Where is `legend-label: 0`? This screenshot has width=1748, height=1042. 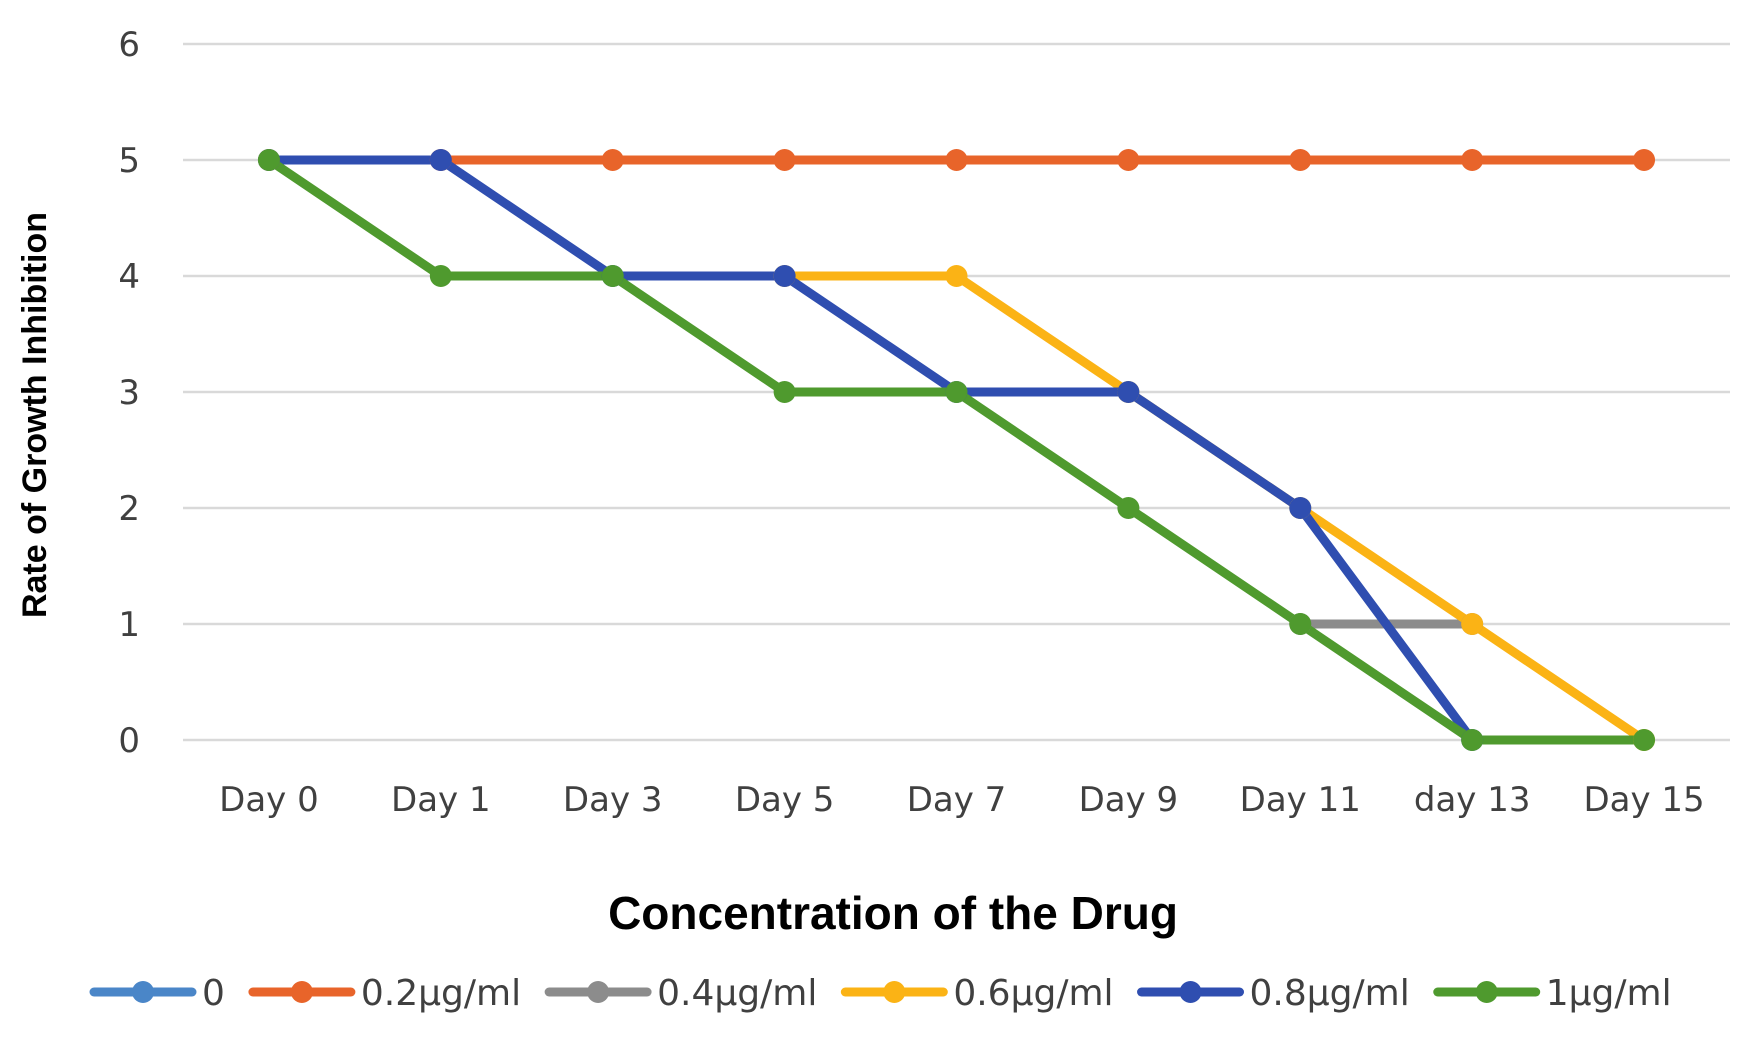 legend-label: 0 is located at coordinates (213, 993).